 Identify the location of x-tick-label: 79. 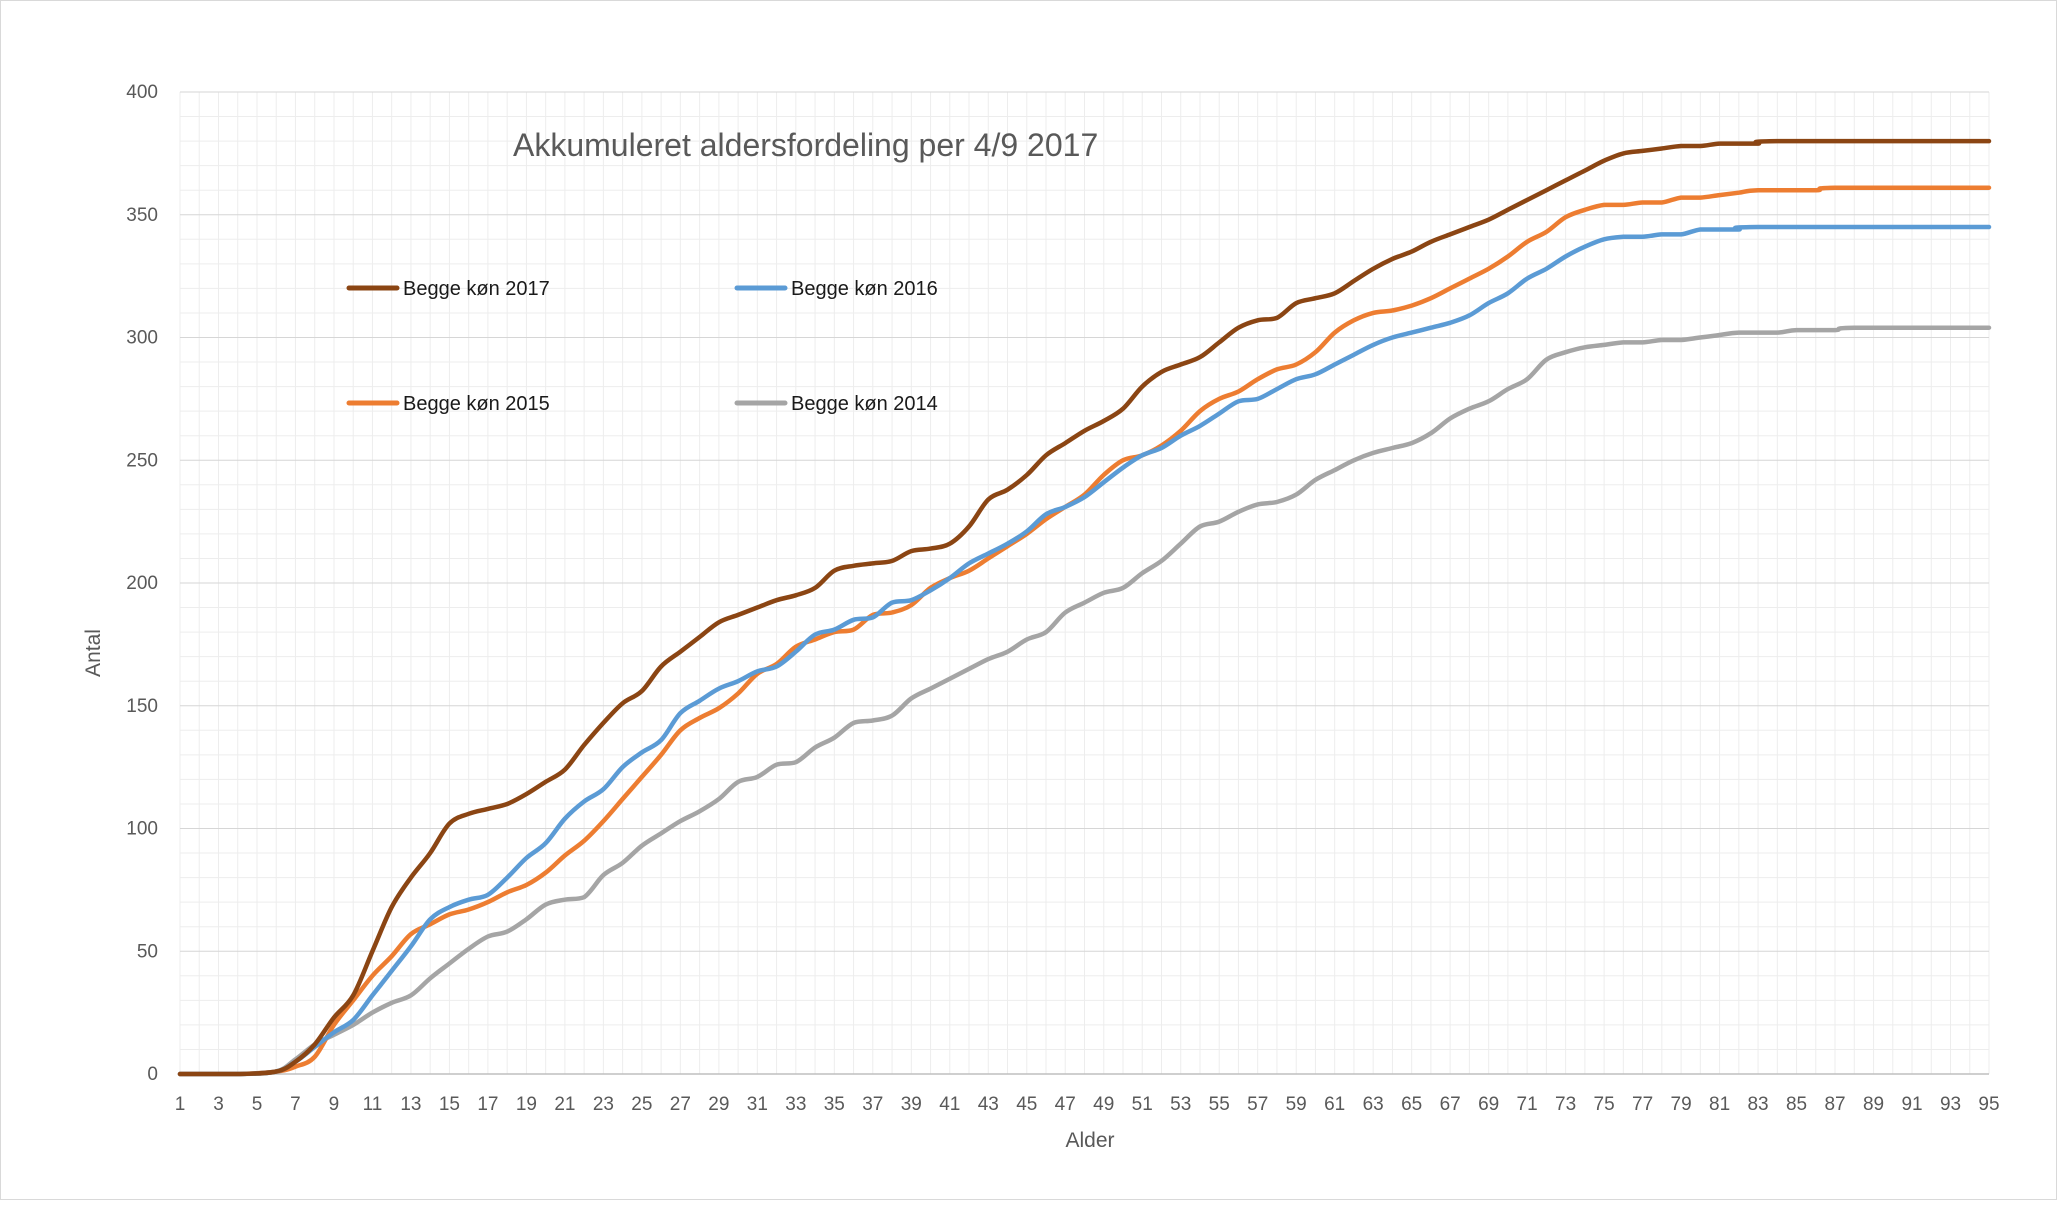
(1681, 1104).